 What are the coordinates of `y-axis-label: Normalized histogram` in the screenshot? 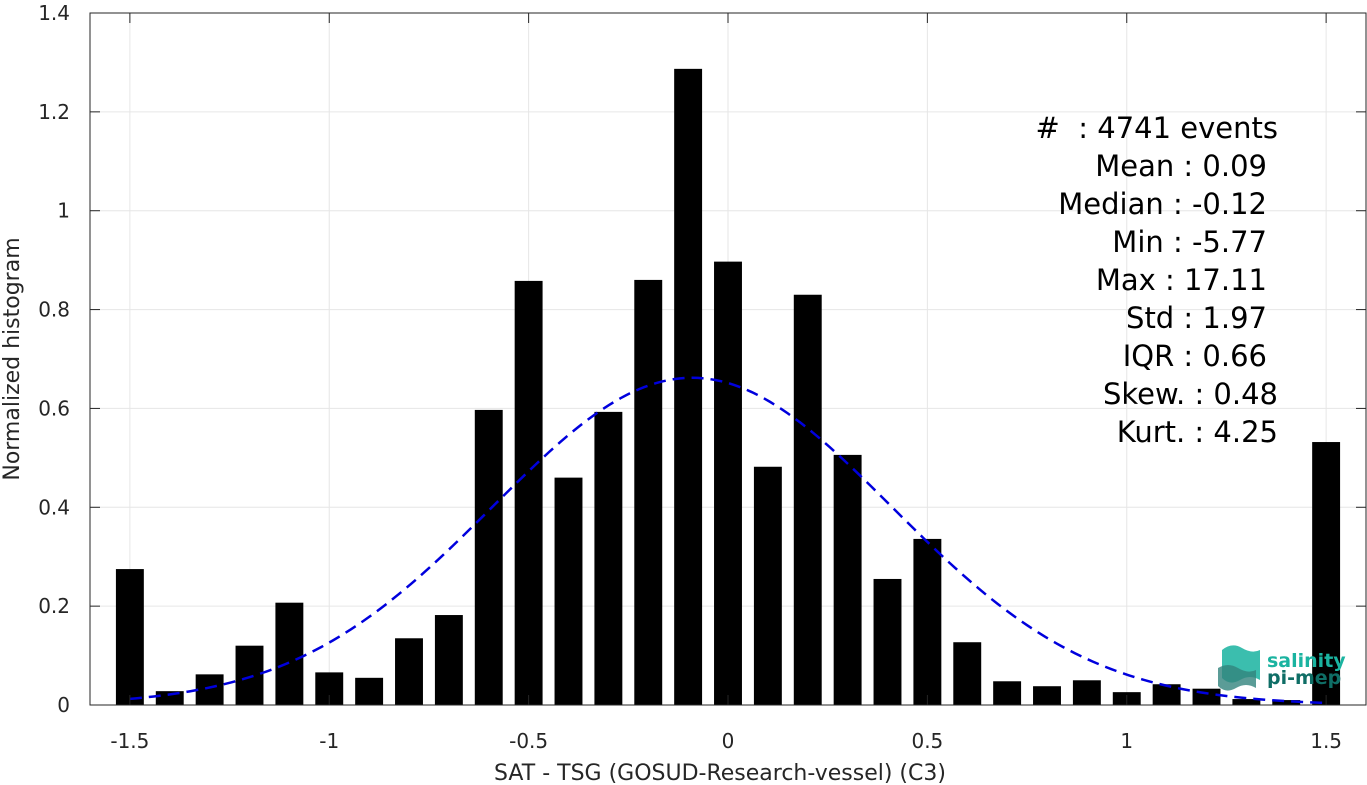 It's located at (12, 358).